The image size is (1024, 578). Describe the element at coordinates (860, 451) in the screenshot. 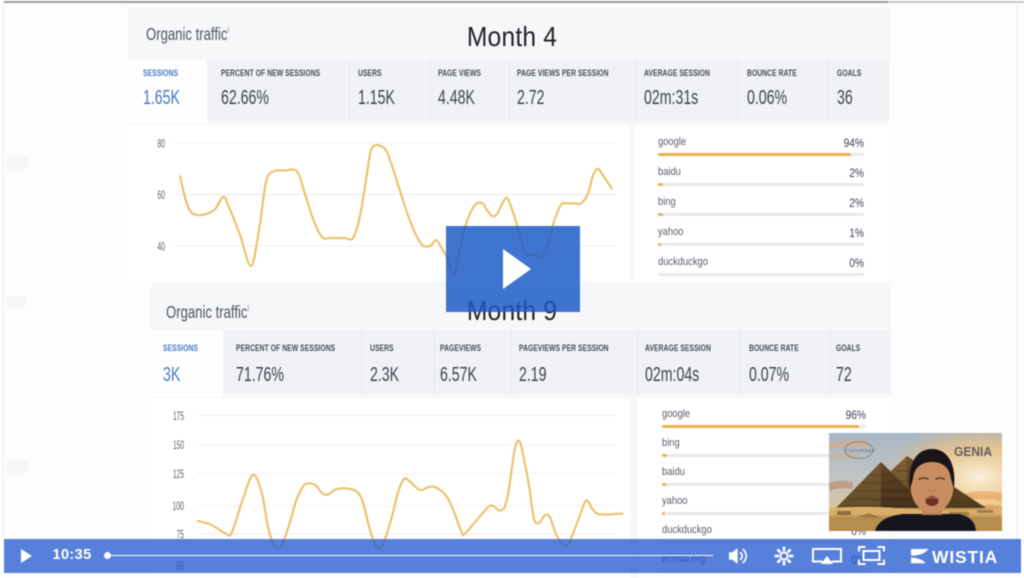

I see `svg-text: VISIONARY` at that location.